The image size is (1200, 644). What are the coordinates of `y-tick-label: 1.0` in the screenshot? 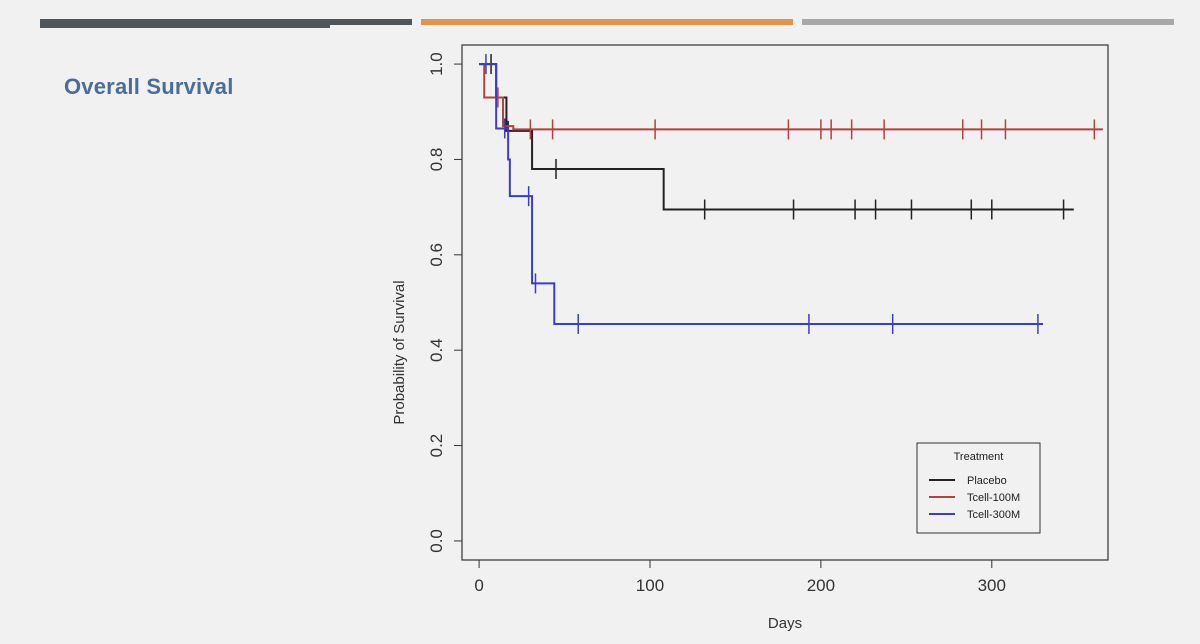 It's located at (436, 64).